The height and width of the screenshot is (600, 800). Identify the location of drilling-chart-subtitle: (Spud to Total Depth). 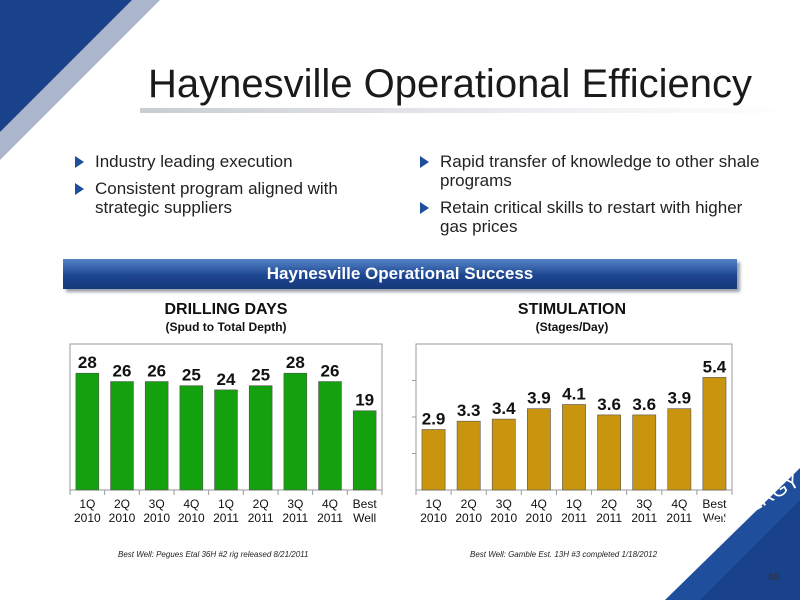
(226, 327).